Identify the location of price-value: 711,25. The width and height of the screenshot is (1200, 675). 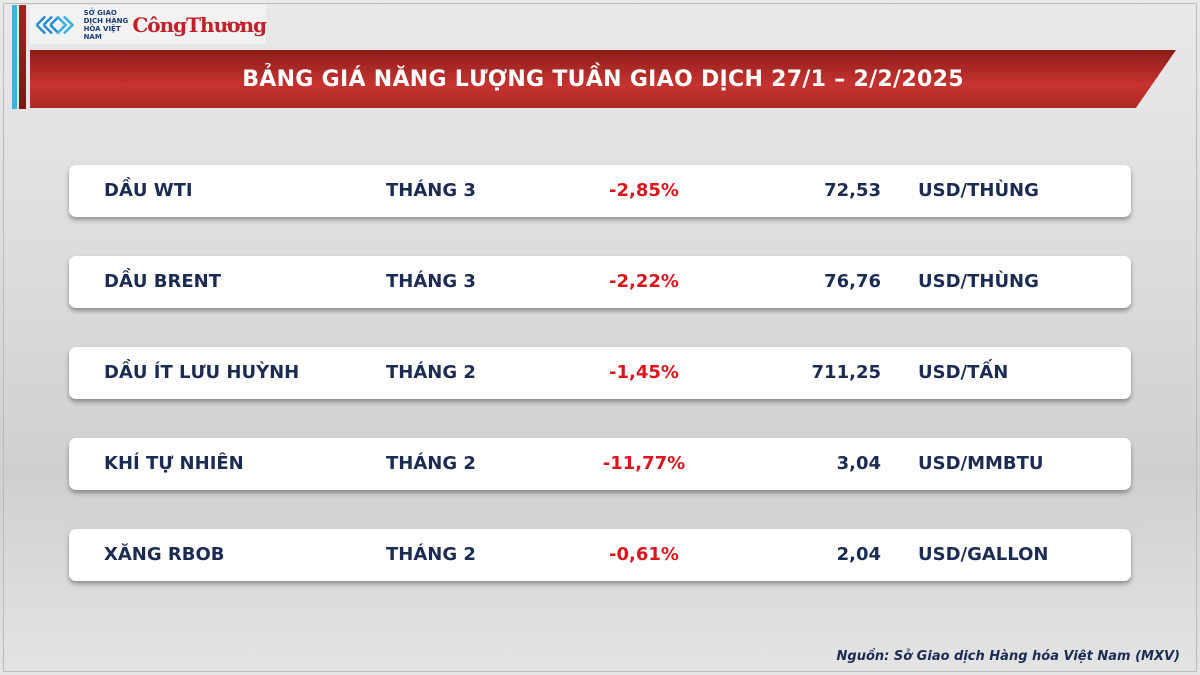
(846, 372).